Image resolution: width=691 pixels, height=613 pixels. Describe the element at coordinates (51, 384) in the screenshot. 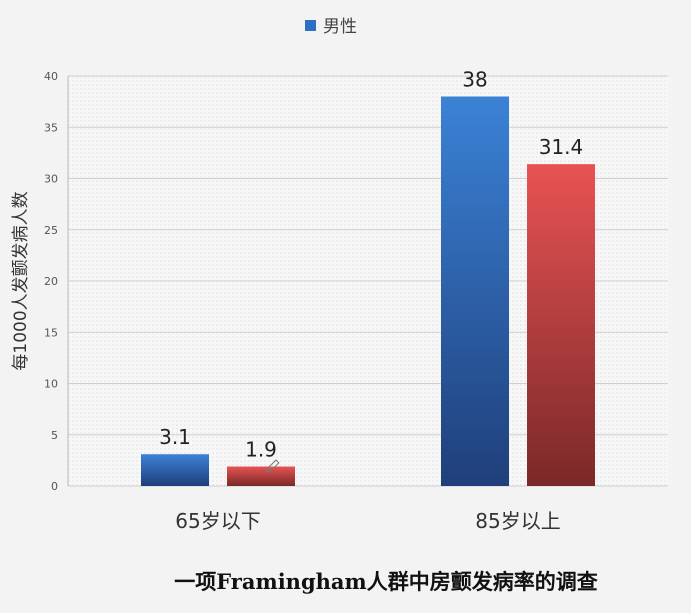

I see `y-tick-label: 10` at that location.